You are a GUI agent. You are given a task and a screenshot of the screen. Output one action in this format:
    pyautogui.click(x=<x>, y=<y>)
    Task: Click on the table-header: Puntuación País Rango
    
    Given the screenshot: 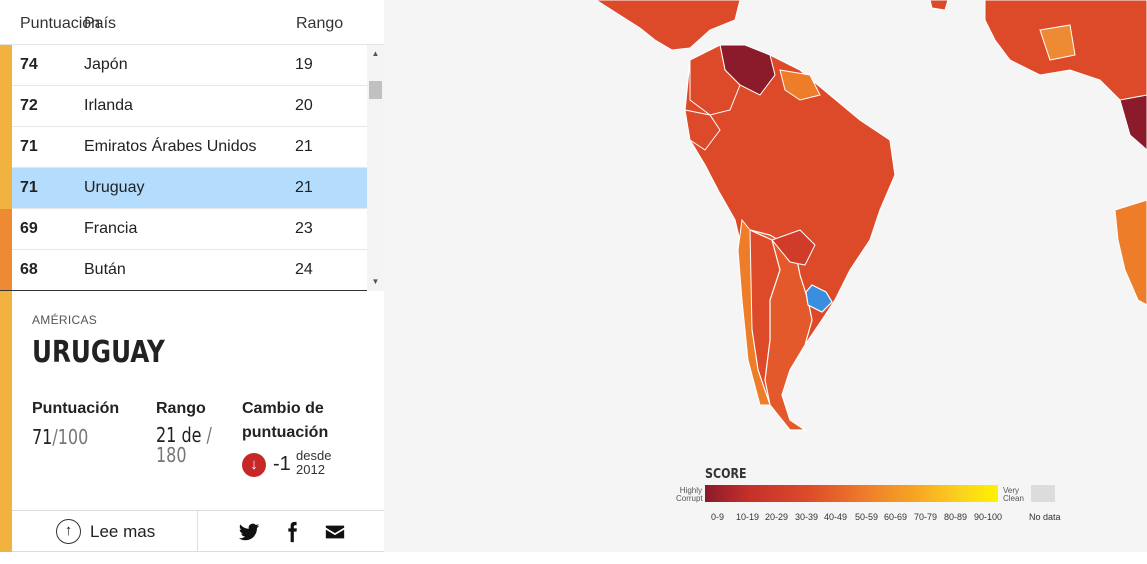 What is the action you would take?
    pyautogui.click(x=192, y=22)
    